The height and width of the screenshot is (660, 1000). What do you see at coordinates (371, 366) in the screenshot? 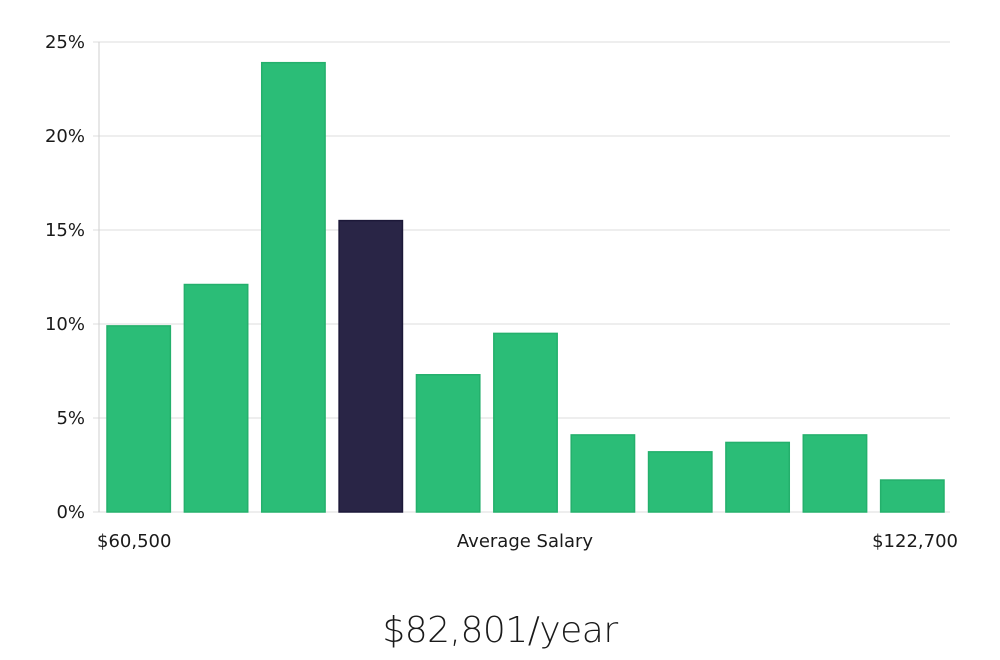
I see `bar-highlighted` at bounding box center [371, 366].